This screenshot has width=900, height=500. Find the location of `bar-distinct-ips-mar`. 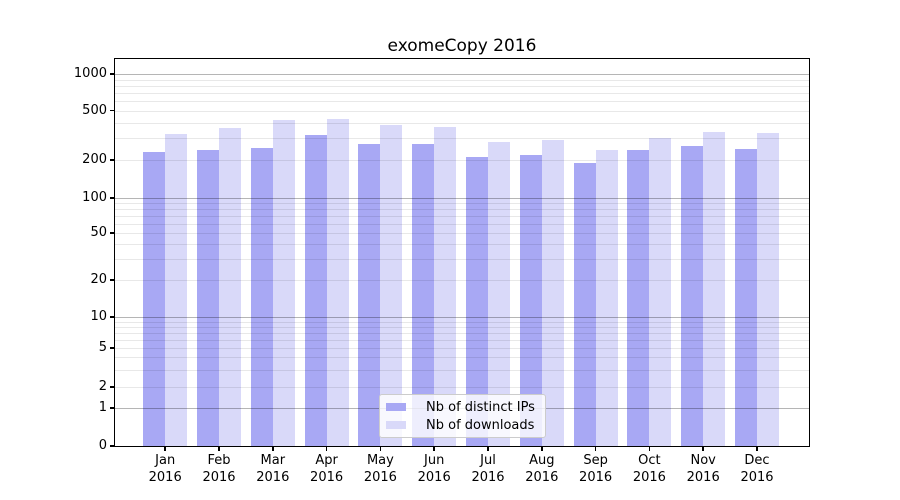

bar-distinct-ips-mar is located at coordinates (261, 296).